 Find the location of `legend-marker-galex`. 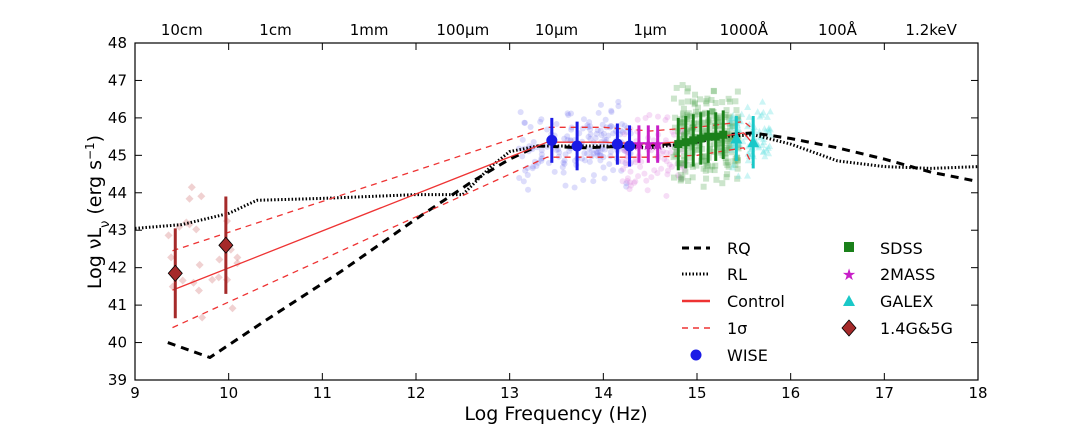

legend-marker-galex is located at coordinates (849, 300).